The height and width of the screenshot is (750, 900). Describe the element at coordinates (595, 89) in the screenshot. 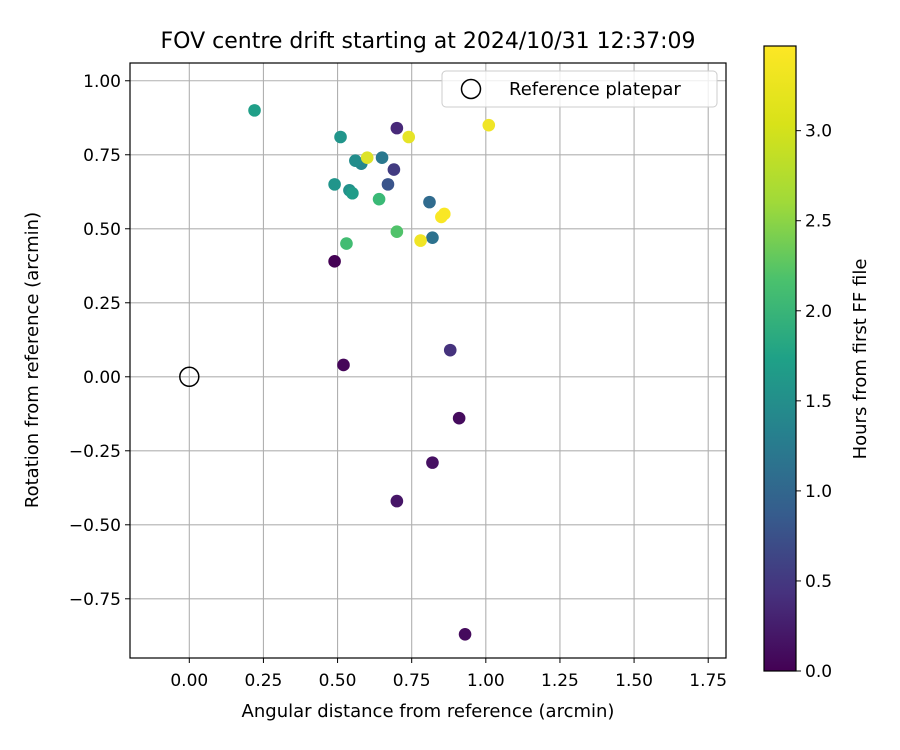

I see `legend-label: Reference platepar` at that location.